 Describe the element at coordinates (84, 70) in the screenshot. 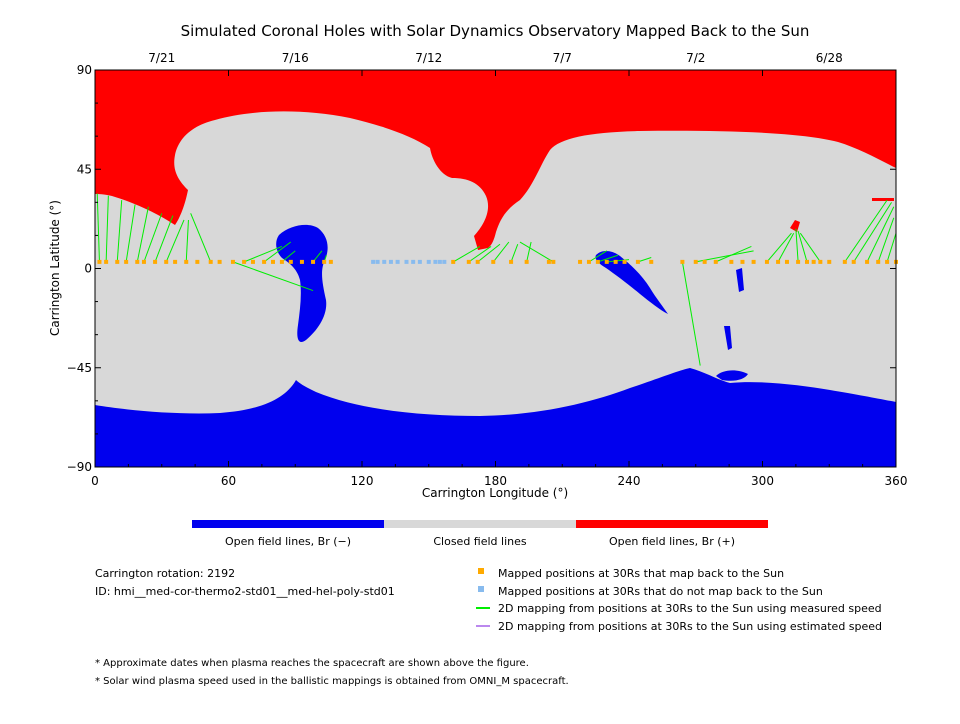

I see `y-tick-label: 90` at that location.